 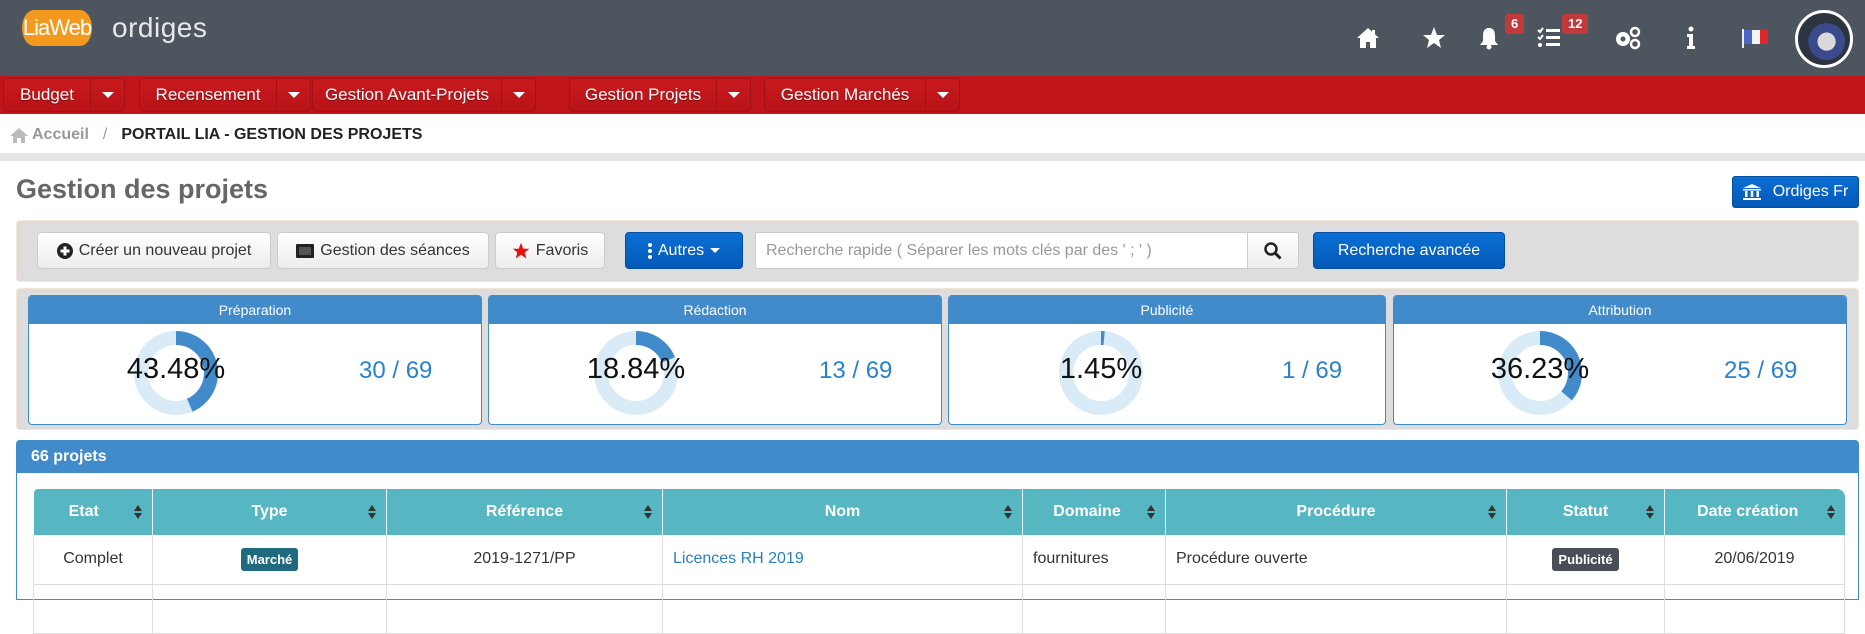 What do you see at coordinates (524, 512) in the screenshot?
I see `column-reference: Référence` at bounding box center [524, 512].